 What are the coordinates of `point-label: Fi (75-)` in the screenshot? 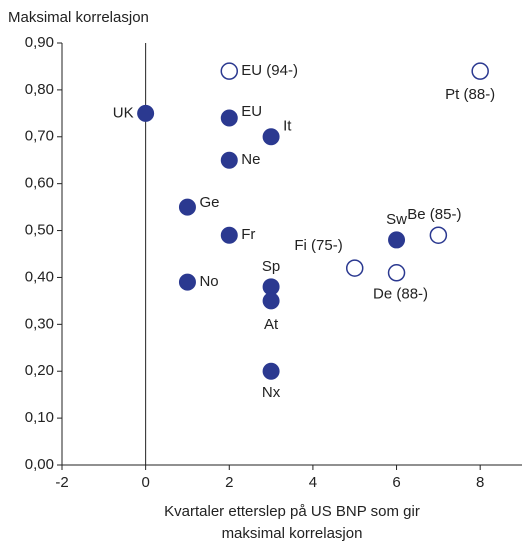 It's located at (318, 245).